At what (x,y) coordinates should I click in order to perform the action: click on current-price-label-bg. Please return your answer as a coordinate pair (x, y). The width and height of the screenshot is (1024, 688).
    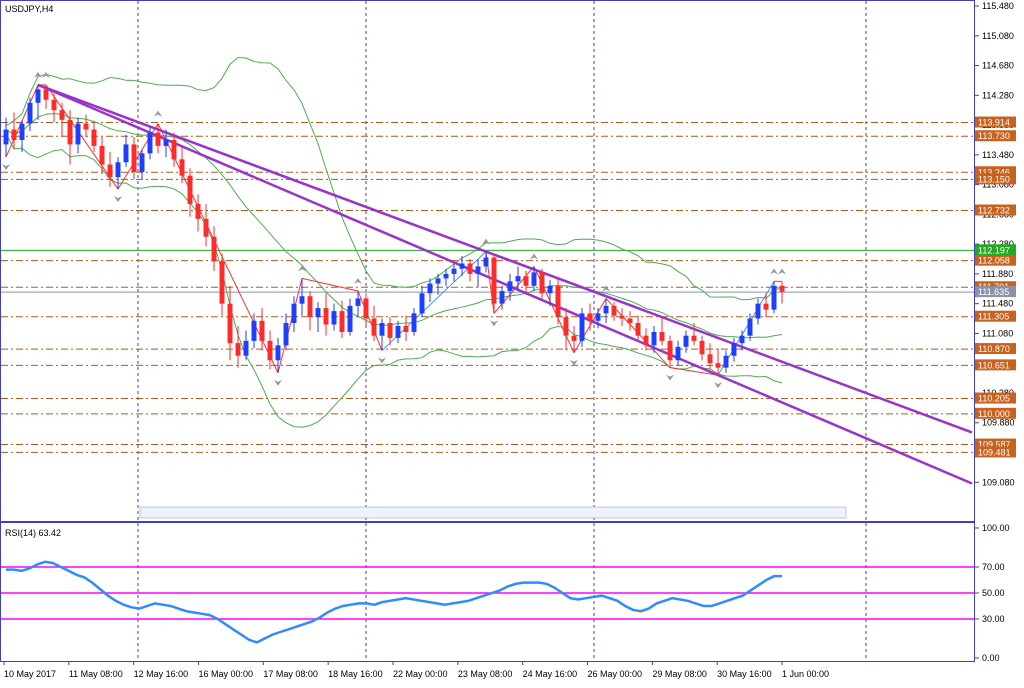
    Looking at the image, I should click on (995, 292).